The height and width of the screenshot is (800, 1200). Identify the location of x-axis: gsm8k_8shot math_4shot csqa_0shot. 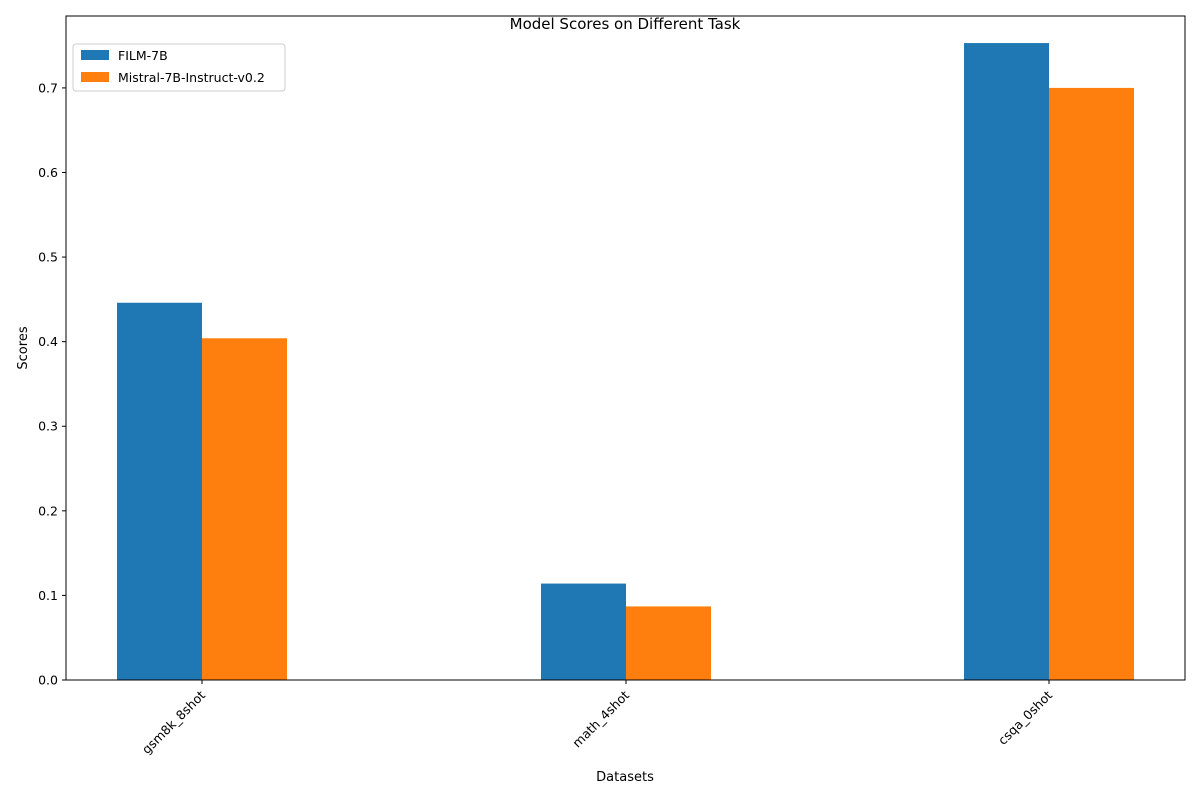
(597, 718).